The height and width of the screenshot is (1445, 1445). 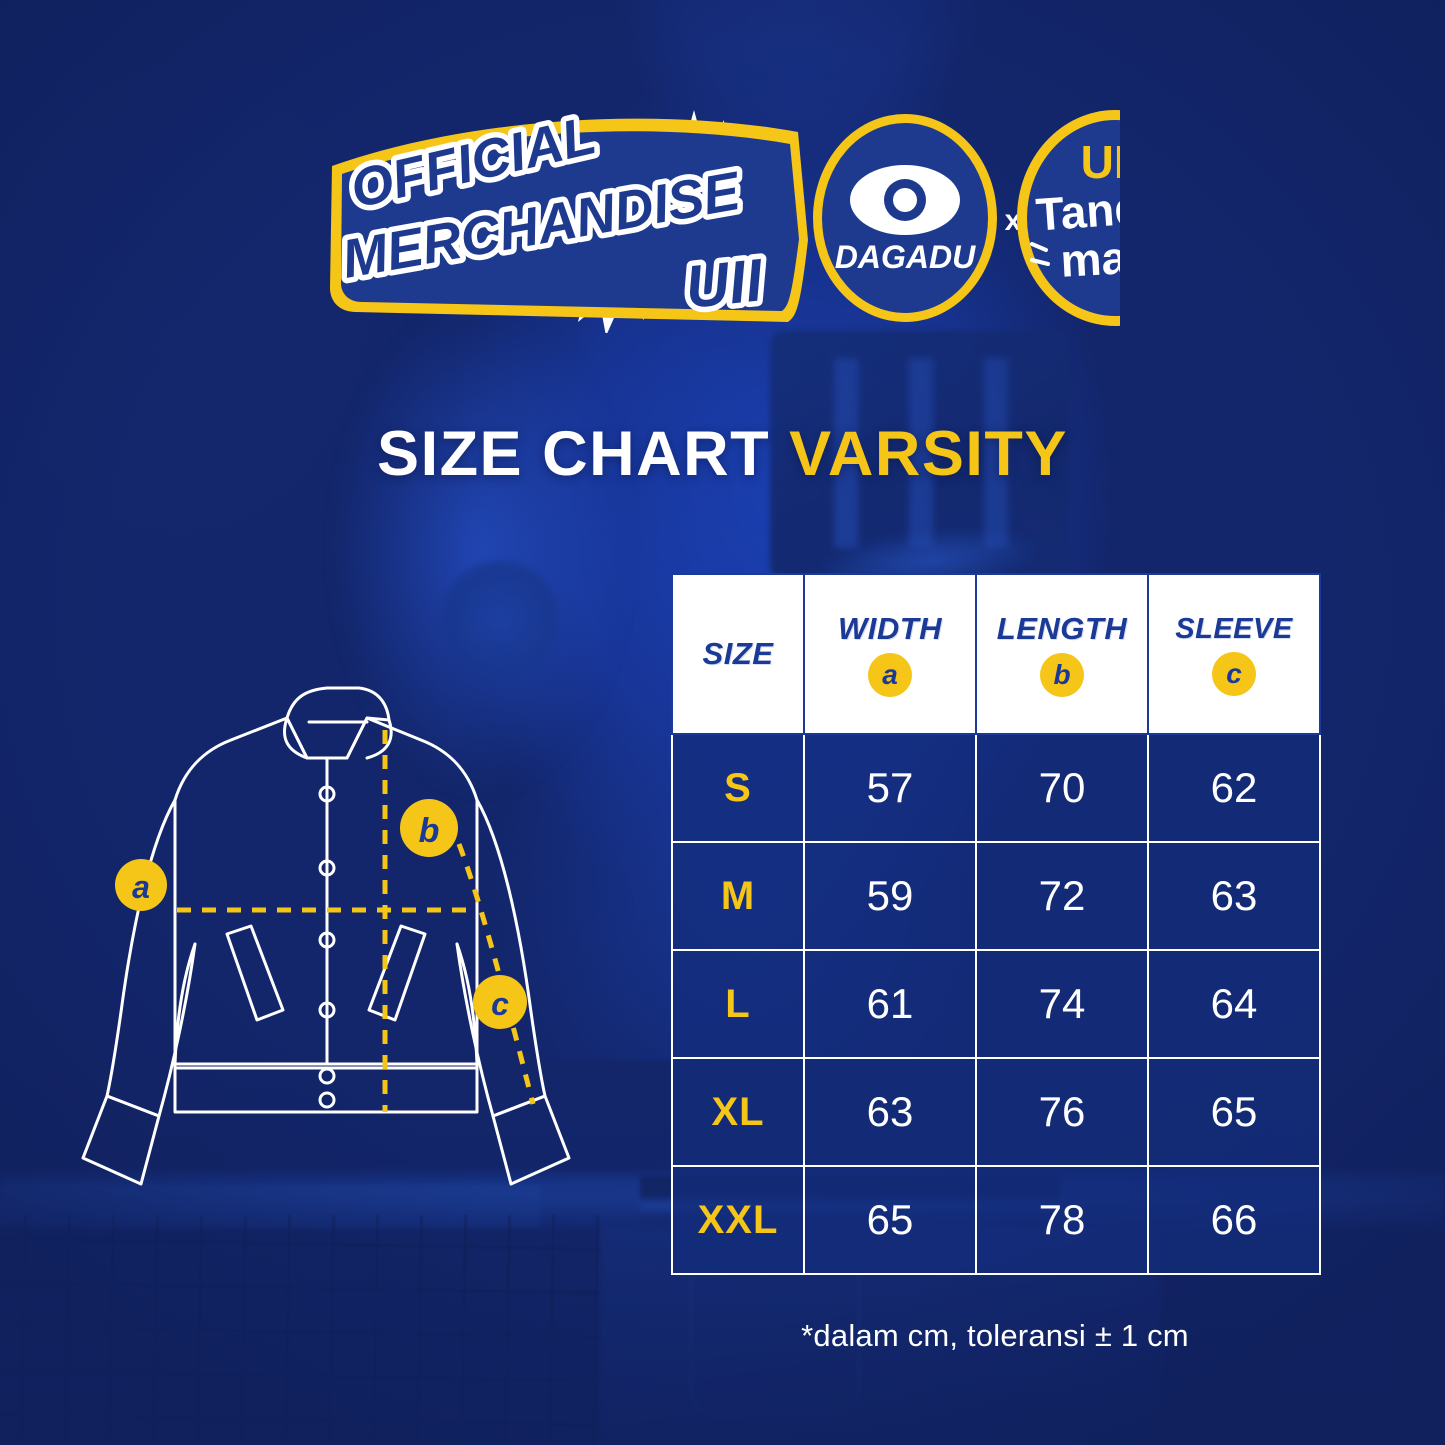 I want to click on column-header-width: WIDTH a, so click(x=890, y=654).